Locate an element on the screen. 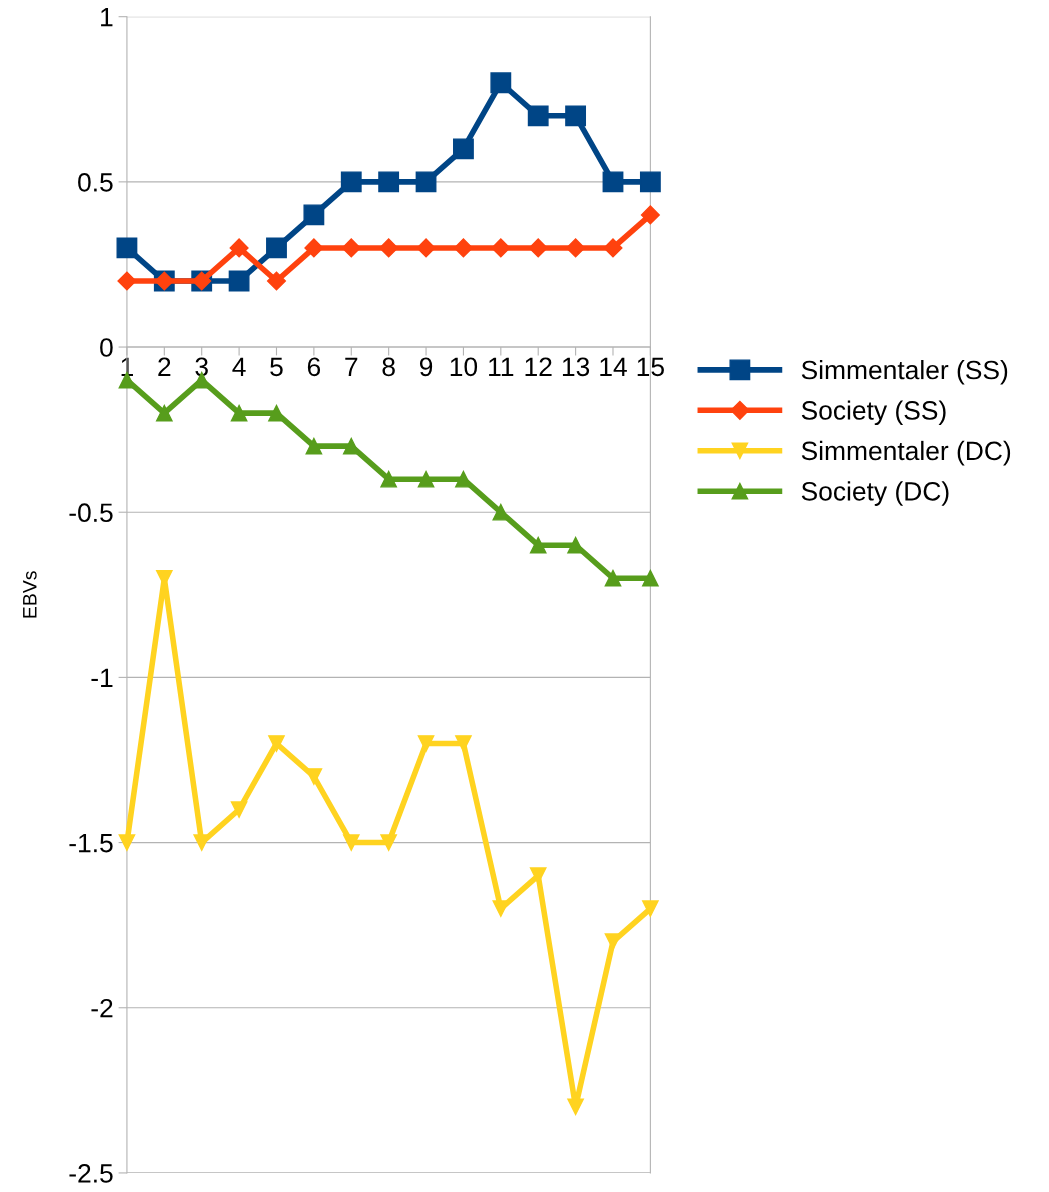 The height and width of the screenshot is (1192, 1049). y-tick-label: -1.5 is located at coordinates (91, 843).